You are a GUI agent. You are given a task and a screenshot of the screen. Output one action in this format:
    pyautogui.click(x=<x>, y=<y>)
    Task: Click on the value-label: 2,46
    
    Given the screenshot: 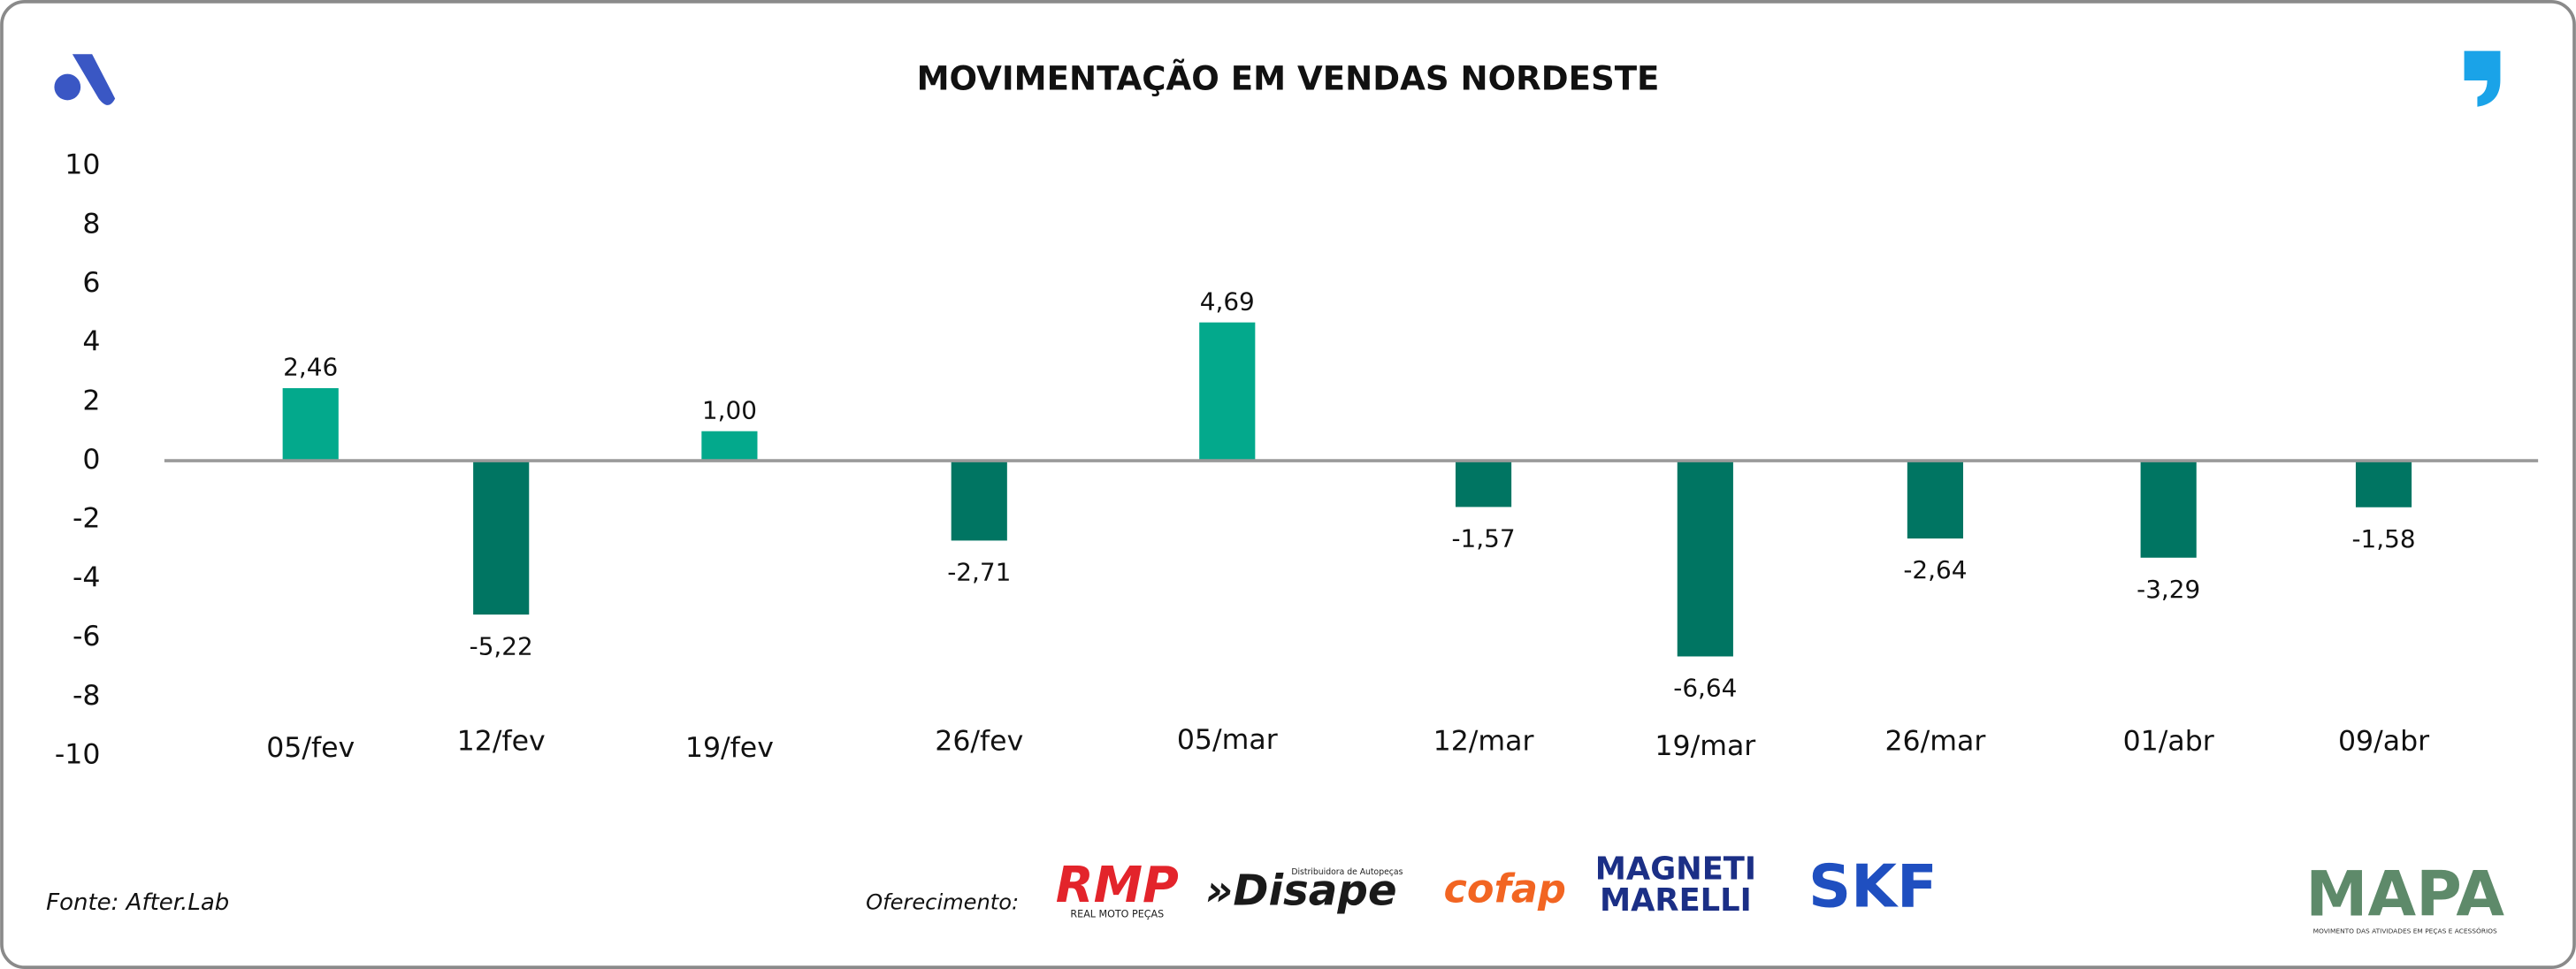 What is the action you would take?
    pyautogui.click(x=310, y=367)
    